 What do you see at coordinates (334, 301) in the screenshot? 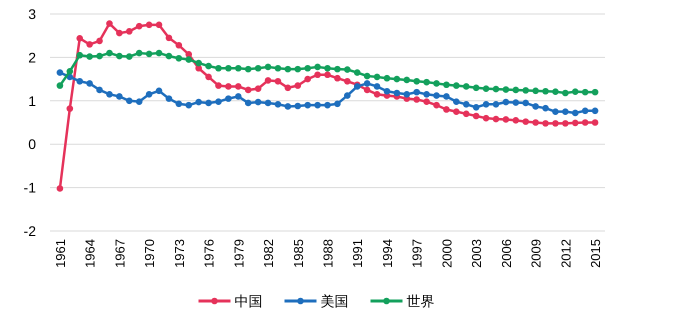
I see `legend-label: 美国` at bounding box center [334, 301].